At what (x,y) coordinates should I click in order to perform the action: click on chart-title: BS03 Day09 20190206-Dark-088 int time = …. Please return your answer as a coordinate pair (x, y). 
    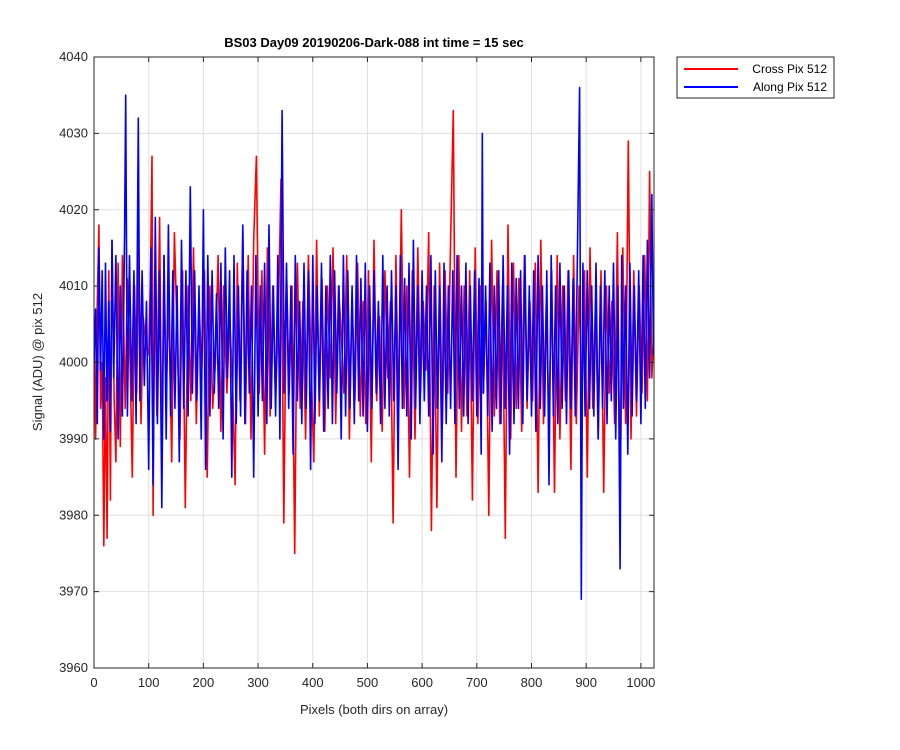
    Looking at the image, I should click on (374, 42).